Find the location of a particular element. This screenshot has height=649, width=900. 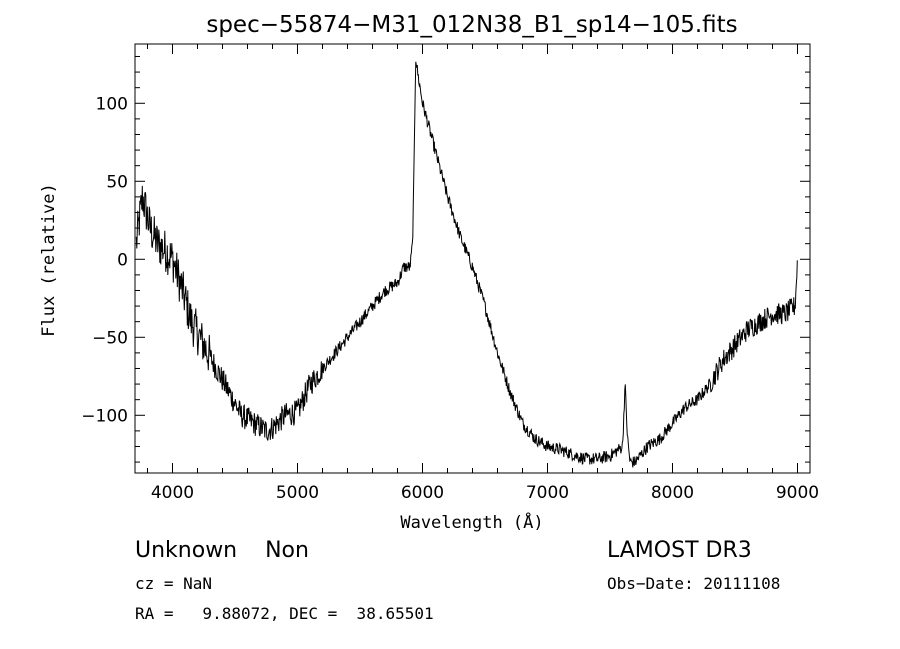

y-tick-label: 50 is located at coordinates (117, 182).